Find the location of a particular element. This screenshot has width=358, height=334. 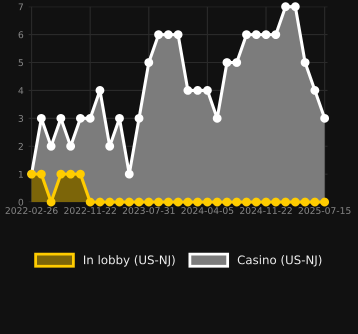

y-tick-label: 2 is located at coordinates (20, 146).